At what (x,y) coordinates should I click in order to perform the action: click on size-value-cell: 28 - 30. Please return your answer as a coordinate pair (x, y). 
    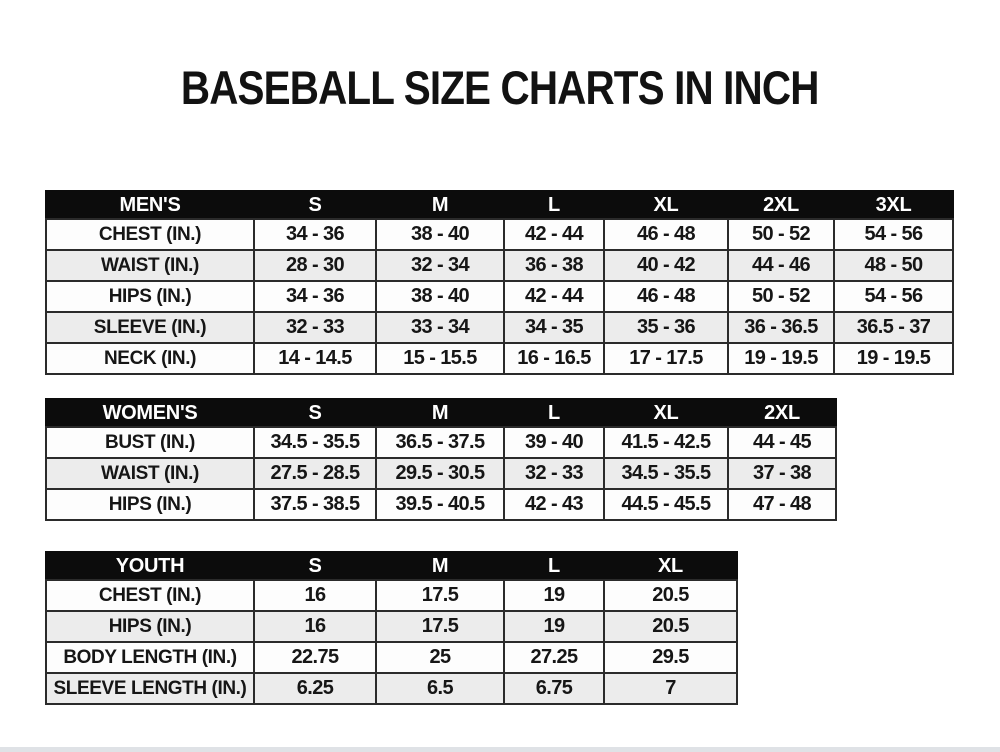
    Looking at the image, I should click on (315, 265).